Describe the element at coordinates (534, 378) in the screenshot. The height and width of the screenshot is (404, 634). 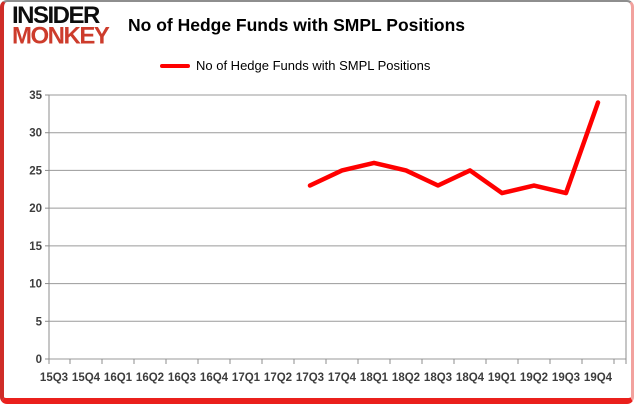
I see `x-axis-label: 19Q2` at that location.